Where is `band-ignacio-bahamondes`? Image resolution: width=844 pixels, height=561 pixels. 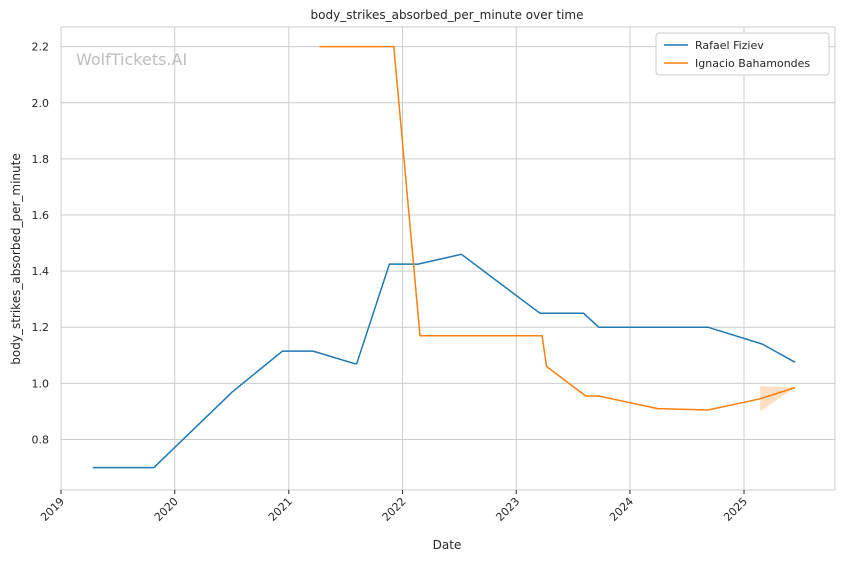
band-ignacio-bahamondes is located at coordinates (778, 399).